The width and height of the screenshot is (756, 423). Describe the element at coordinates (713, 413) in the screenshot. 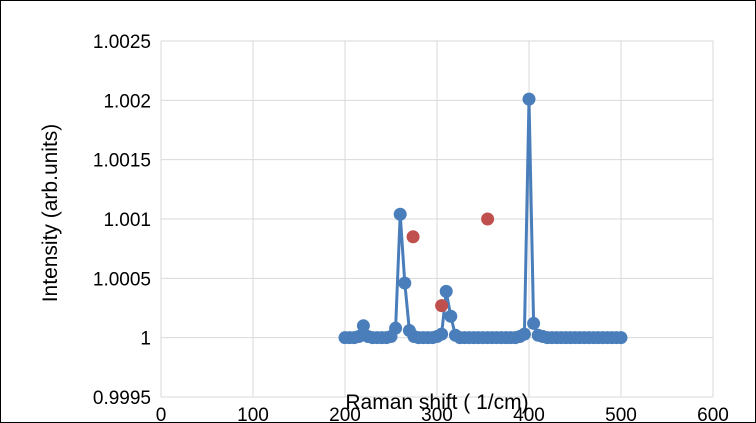

I see `x-tick-label: 600` at that location.